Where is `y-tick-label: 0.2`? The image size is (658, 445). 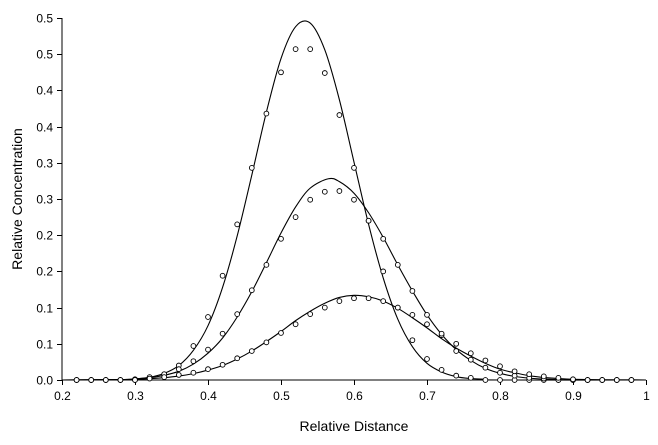
y-tick-label: 0.2 is located at coordinates (44, 272).